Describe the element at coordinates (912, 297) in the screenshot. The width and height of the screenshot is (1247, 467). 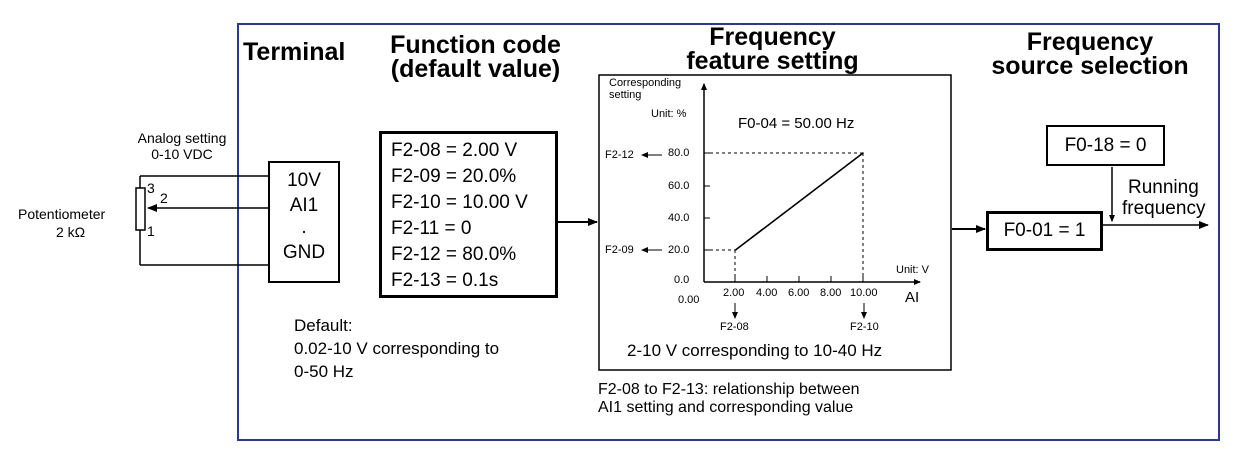
I see `graph-xlabel: AI` at that location.